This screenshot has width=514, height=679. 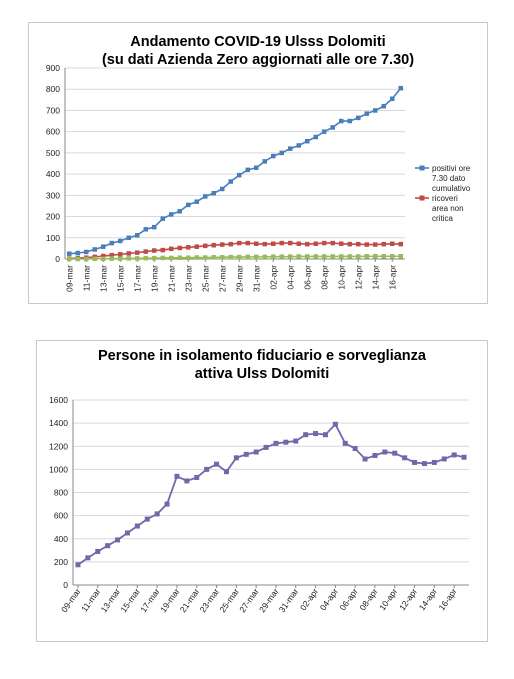 What do you see at coordinates (69, 278) in the screenshot?
I see `x-tick-label: 09-mar` at bounding box center [69, 278].